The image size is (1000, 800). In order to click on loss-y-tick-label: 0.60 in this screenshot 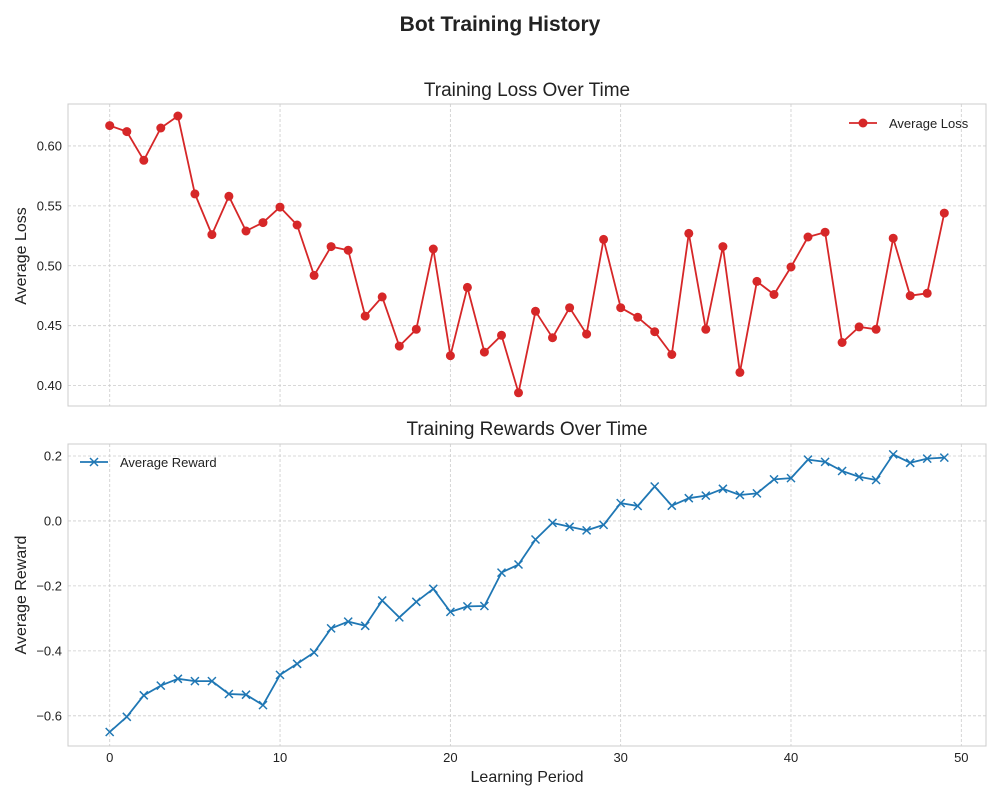, I will do `click(49, 145)`.